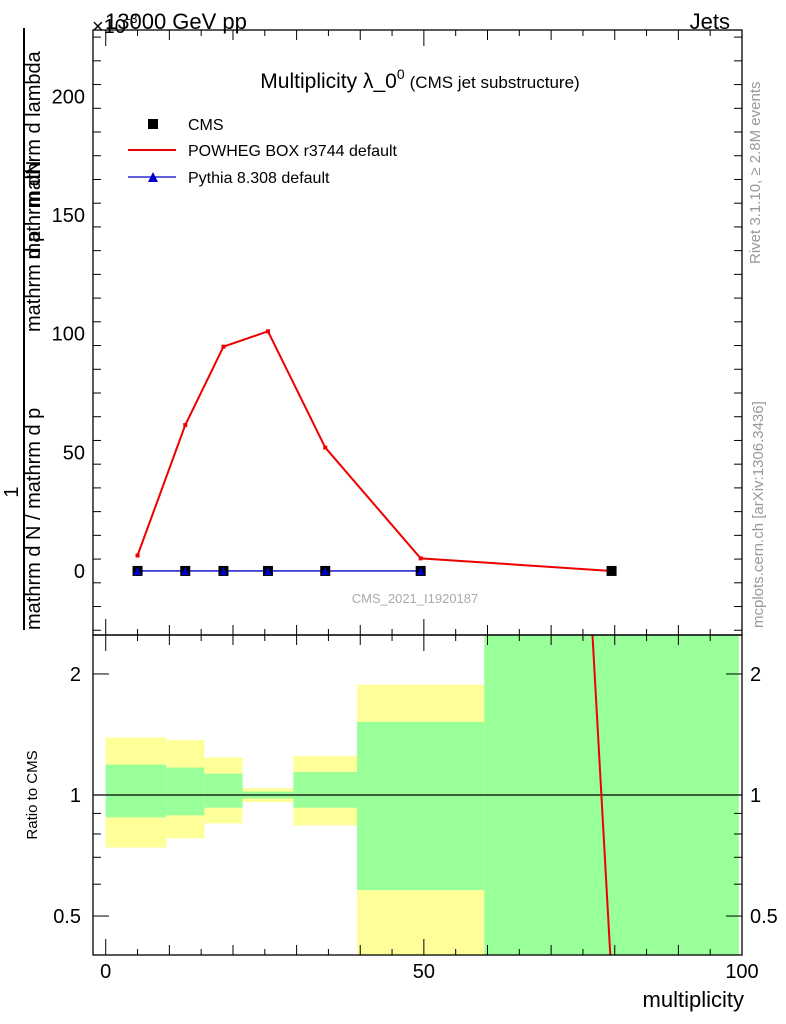 Image resolution: width=786 pixels, height=1024 pixels. Describe the element at coordinates (67, 917) in the screenshot. I see `ratio-y-tick-label-left-0.5: 0.5` at that location.